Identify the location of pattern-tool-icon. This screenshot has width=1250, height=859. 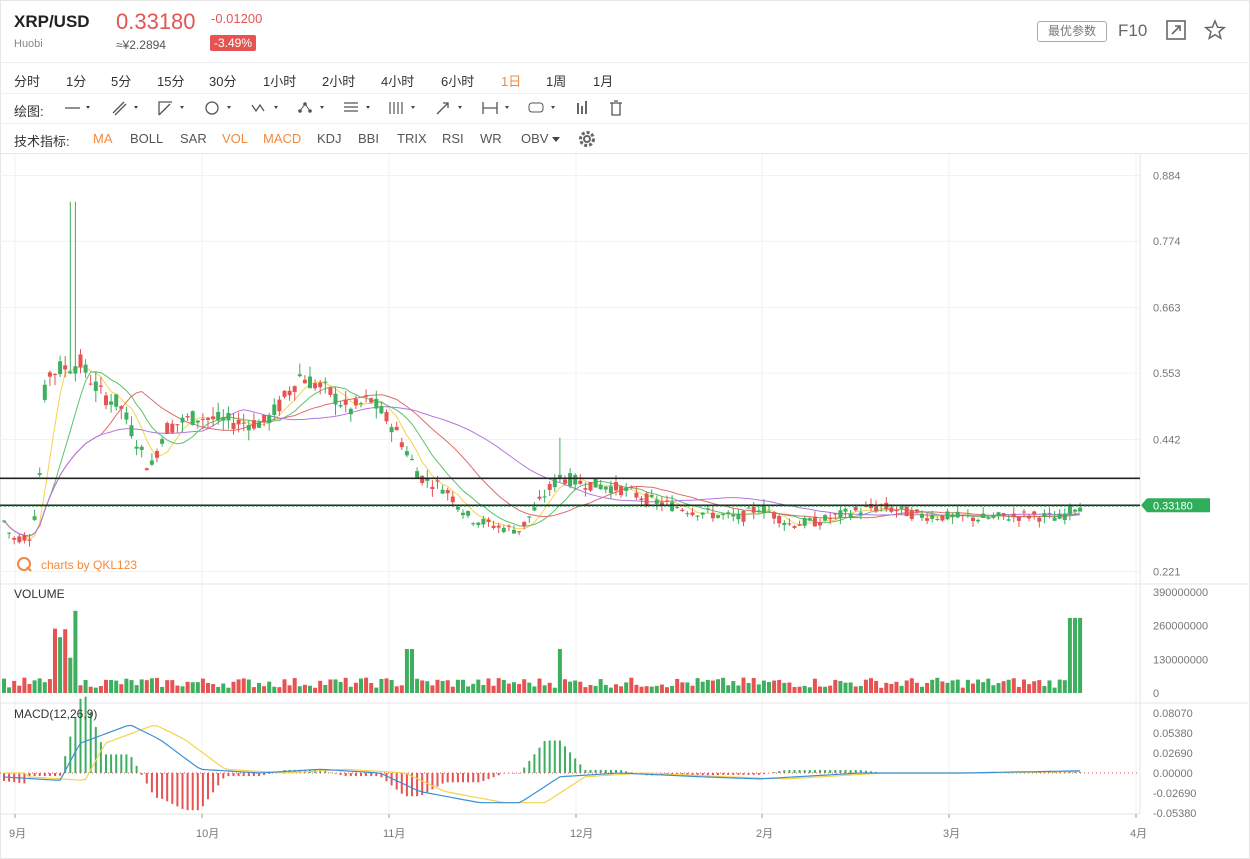
(313, 108).